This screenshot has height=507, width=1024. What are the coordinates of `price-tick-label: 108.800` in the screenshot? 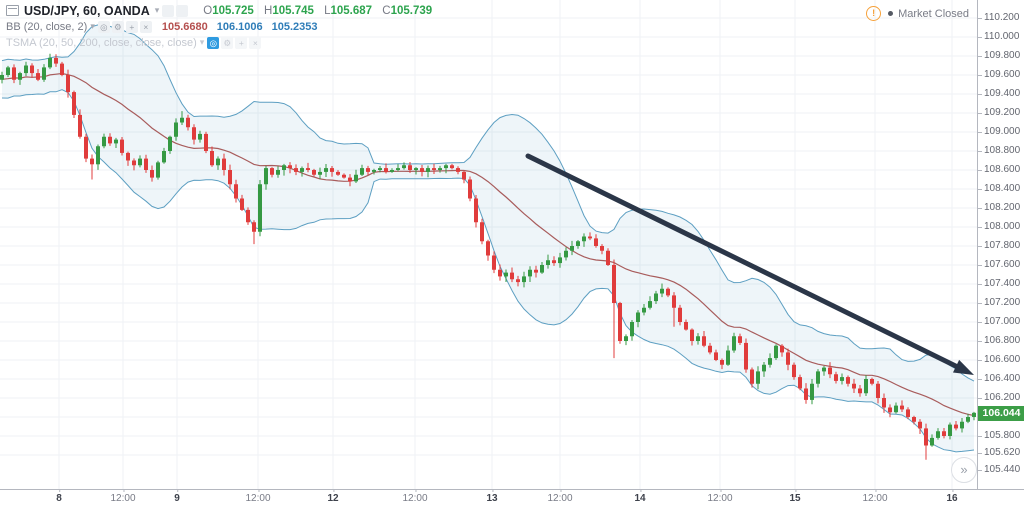 It's located at (999, 150).